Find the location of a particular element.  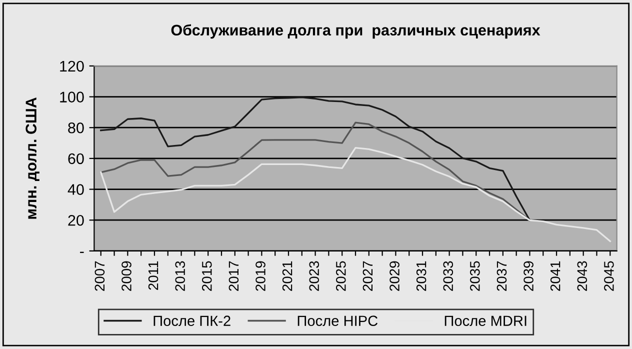

y-tick-label: 100 is located at coordinates (72, 97).